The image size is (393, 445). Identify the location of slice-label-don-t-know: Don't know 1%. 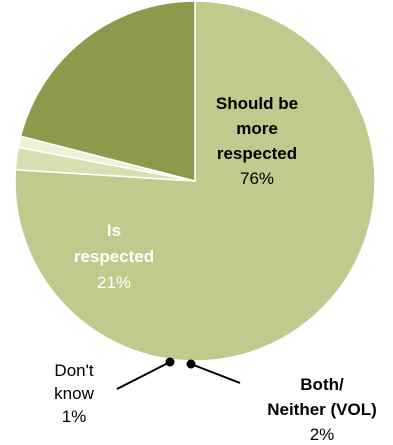
(74, 393).